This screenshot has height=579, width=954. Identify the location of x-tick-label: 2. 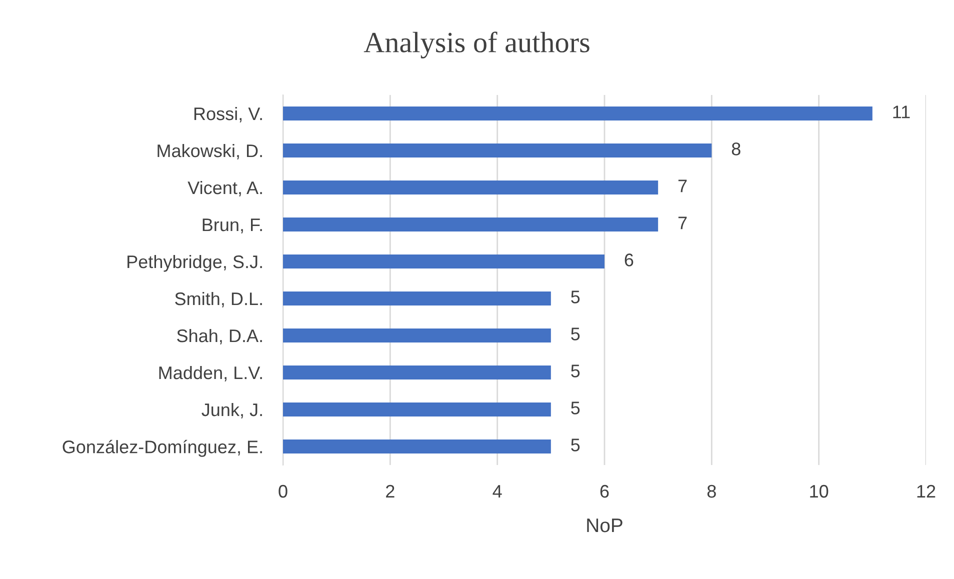
(390, 491).